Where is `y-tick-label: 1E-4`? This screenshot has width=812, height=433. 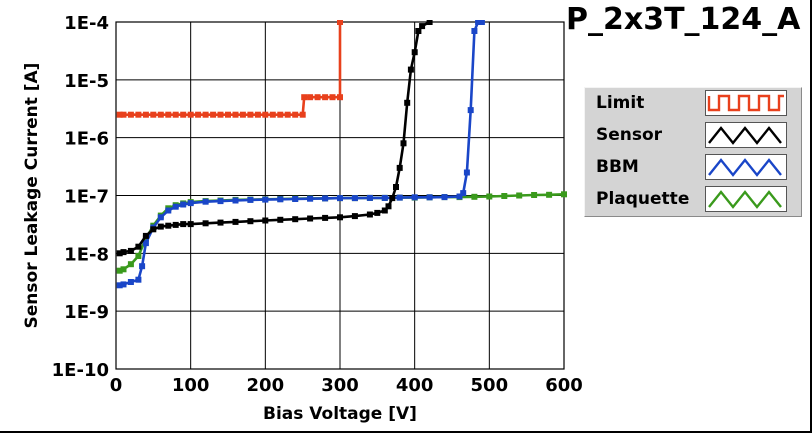 y-tick-label: 1E-4 is located at coordinates (86, 23).